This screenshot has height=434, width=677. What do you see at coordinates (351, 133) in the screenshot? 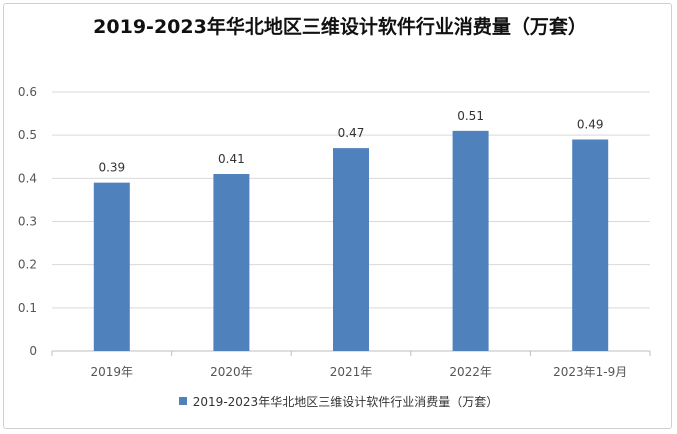
I see `data-label: 0.47` at bounding box center [351, 133].